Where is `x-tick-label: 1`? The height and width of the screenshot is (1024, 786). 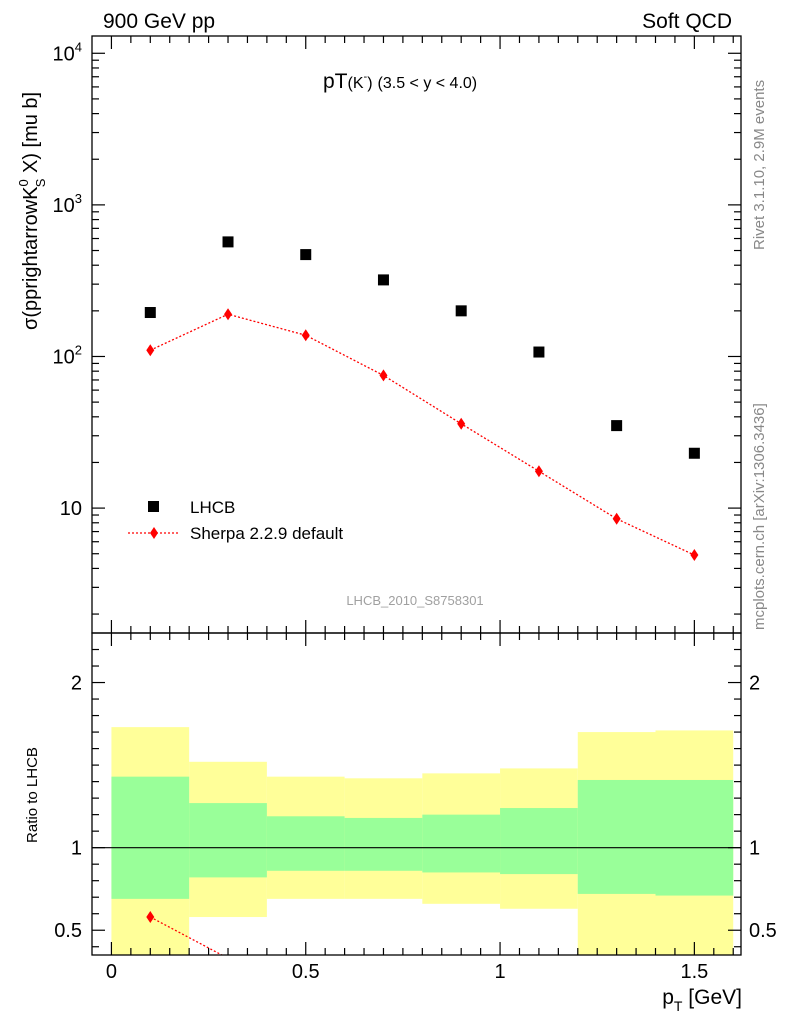 x-tick-label: 1 is located at coordinates (499, 972).